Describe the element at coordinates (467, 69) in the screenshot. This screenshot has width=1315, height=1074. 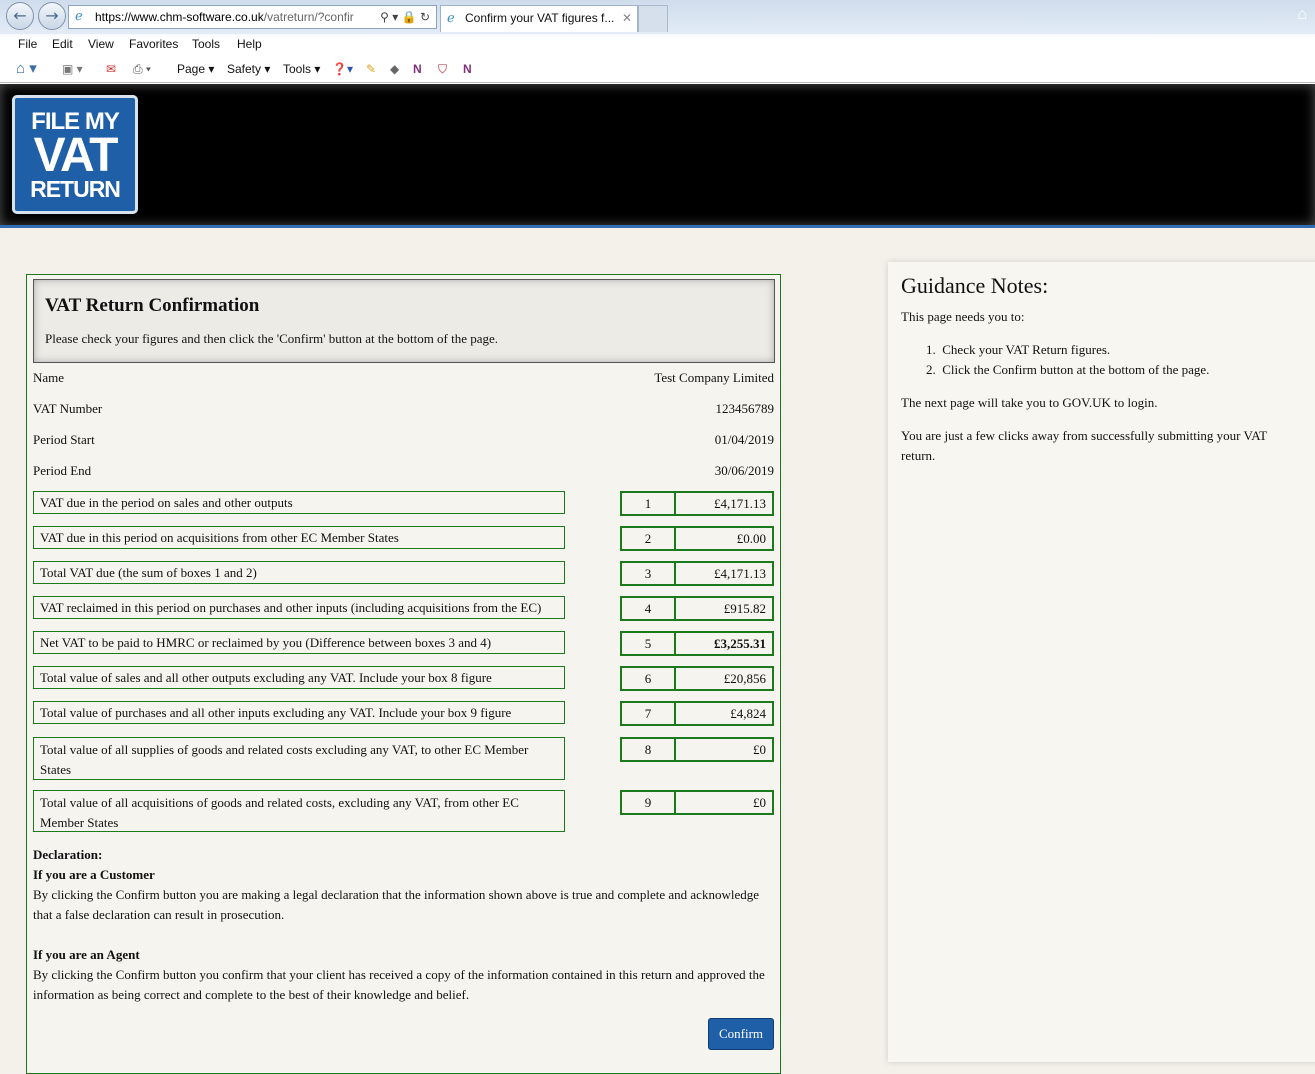
I see `onenote-linked-icon: N` at that location.